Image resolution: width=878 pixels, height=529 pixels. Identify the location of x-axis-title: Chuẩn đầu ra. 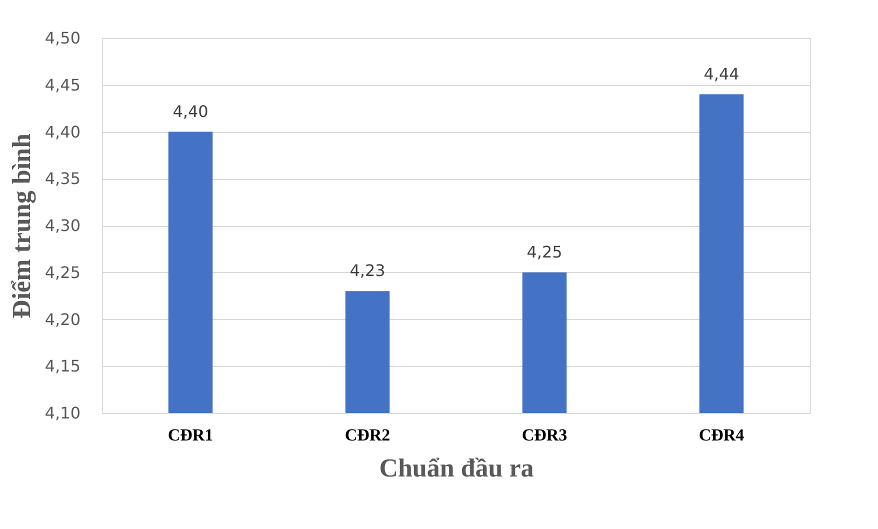
(456, 468).